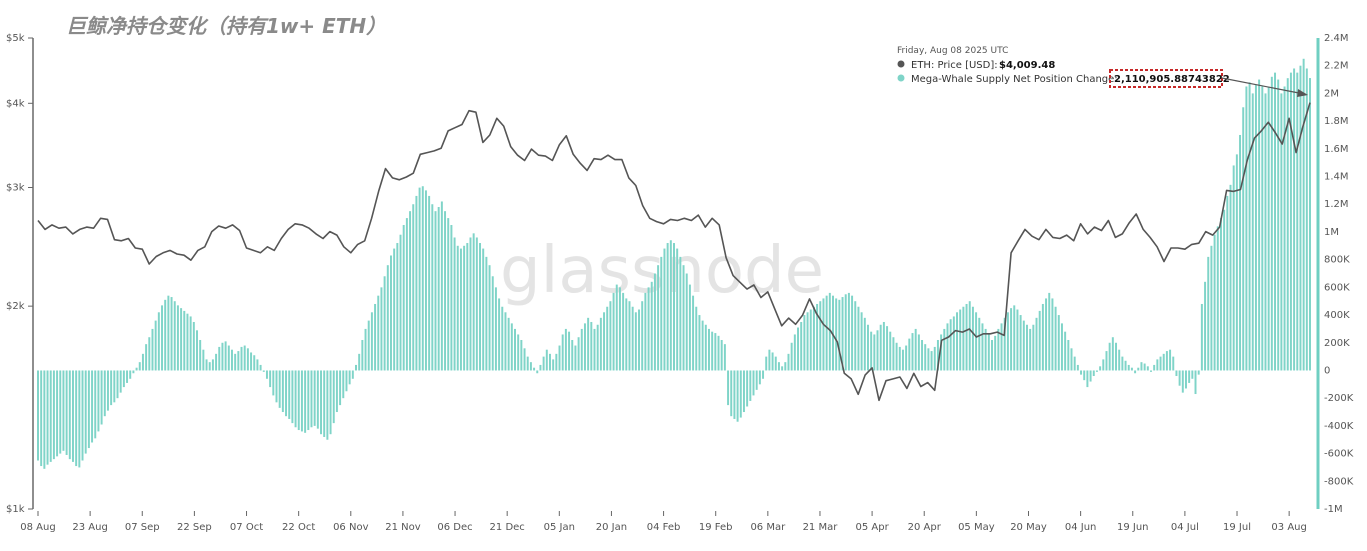  Describe the element at coordinates (1014, 79) in the screenshot. I see `tooltip-position-label: Mega-Whale Supply Net Position Change:` at that location.